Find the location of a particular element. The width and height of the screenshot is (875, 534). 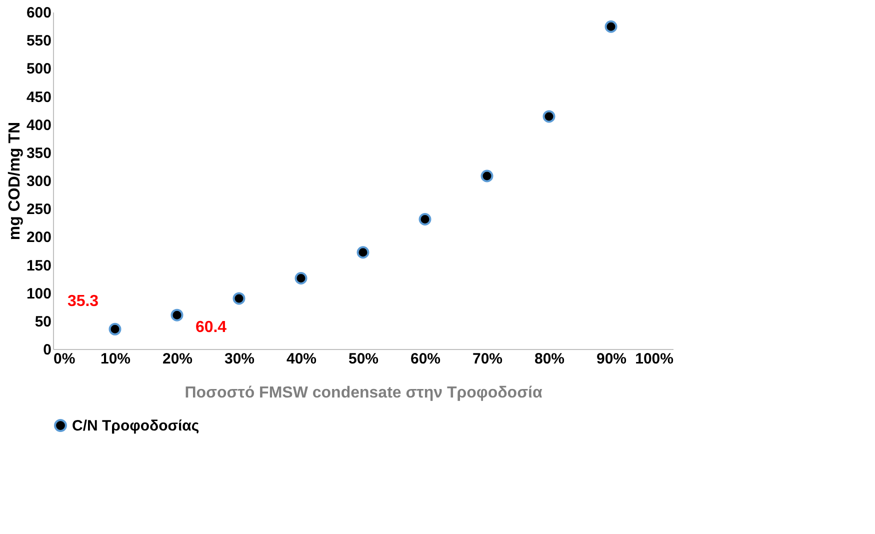

x-tick-label: 40% is located at coordinates (301, 359).